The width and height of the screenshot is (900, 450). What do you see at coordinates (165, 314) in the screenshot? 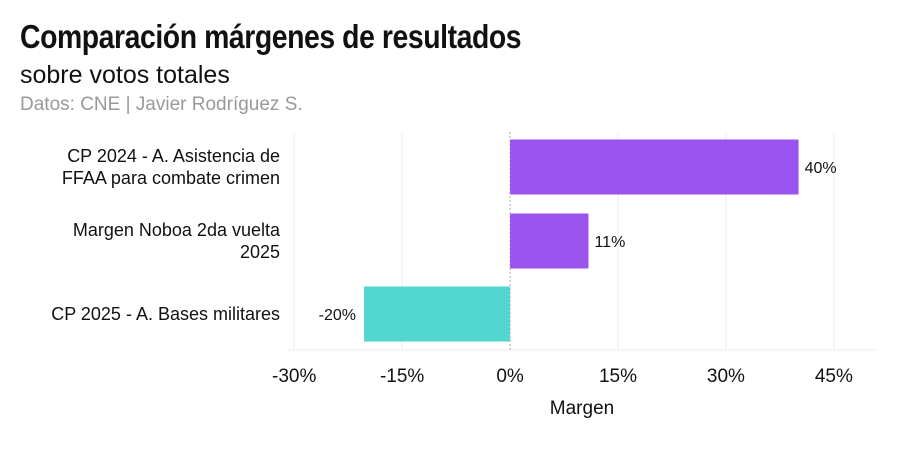
I see `y-tick-label: CP 2025 - A. Bases militares` at bounding box center [165, 314].